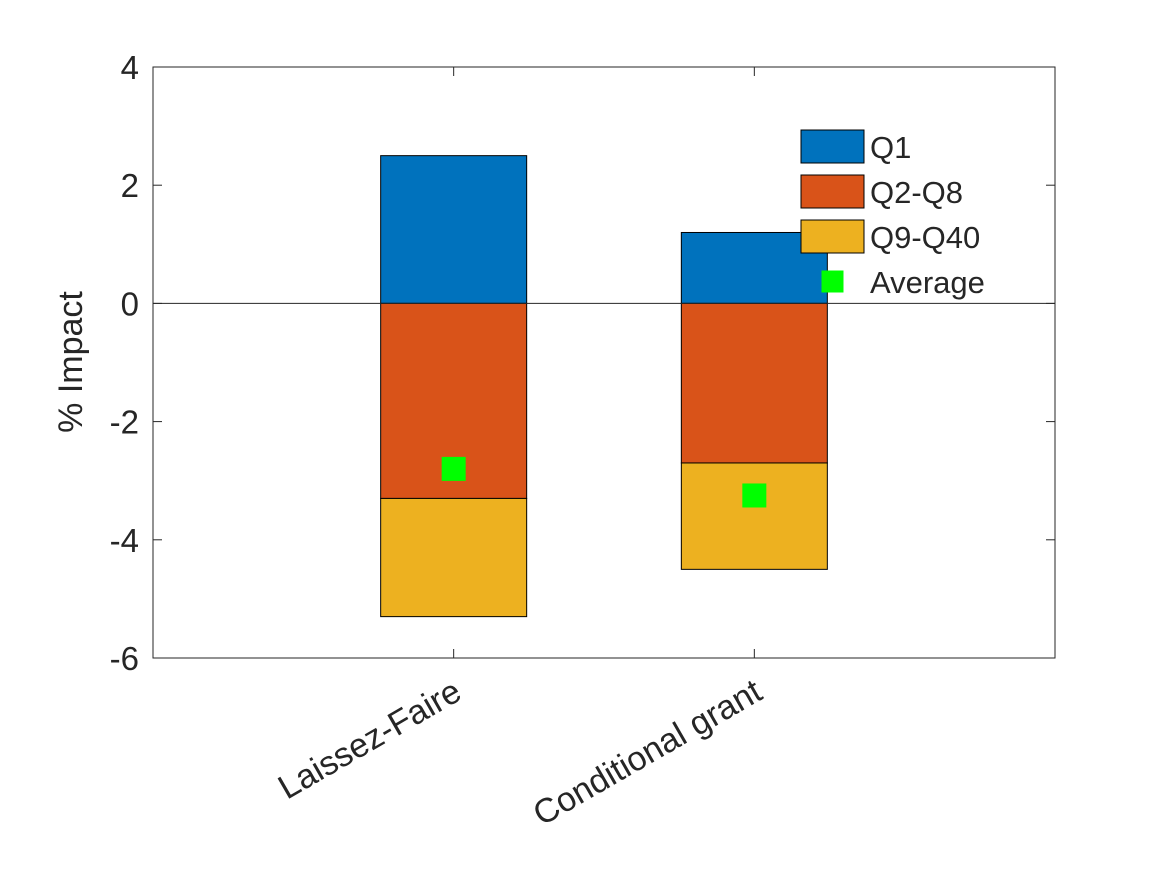  Describe the element at coordinates (925, 237) in the screenshot. I see `legend-label: Q9-Q40` at that location.